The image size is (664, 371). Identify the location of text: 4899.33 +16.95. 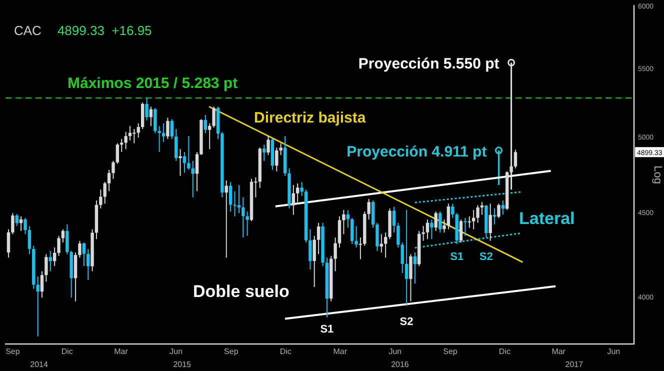
(104, 30).